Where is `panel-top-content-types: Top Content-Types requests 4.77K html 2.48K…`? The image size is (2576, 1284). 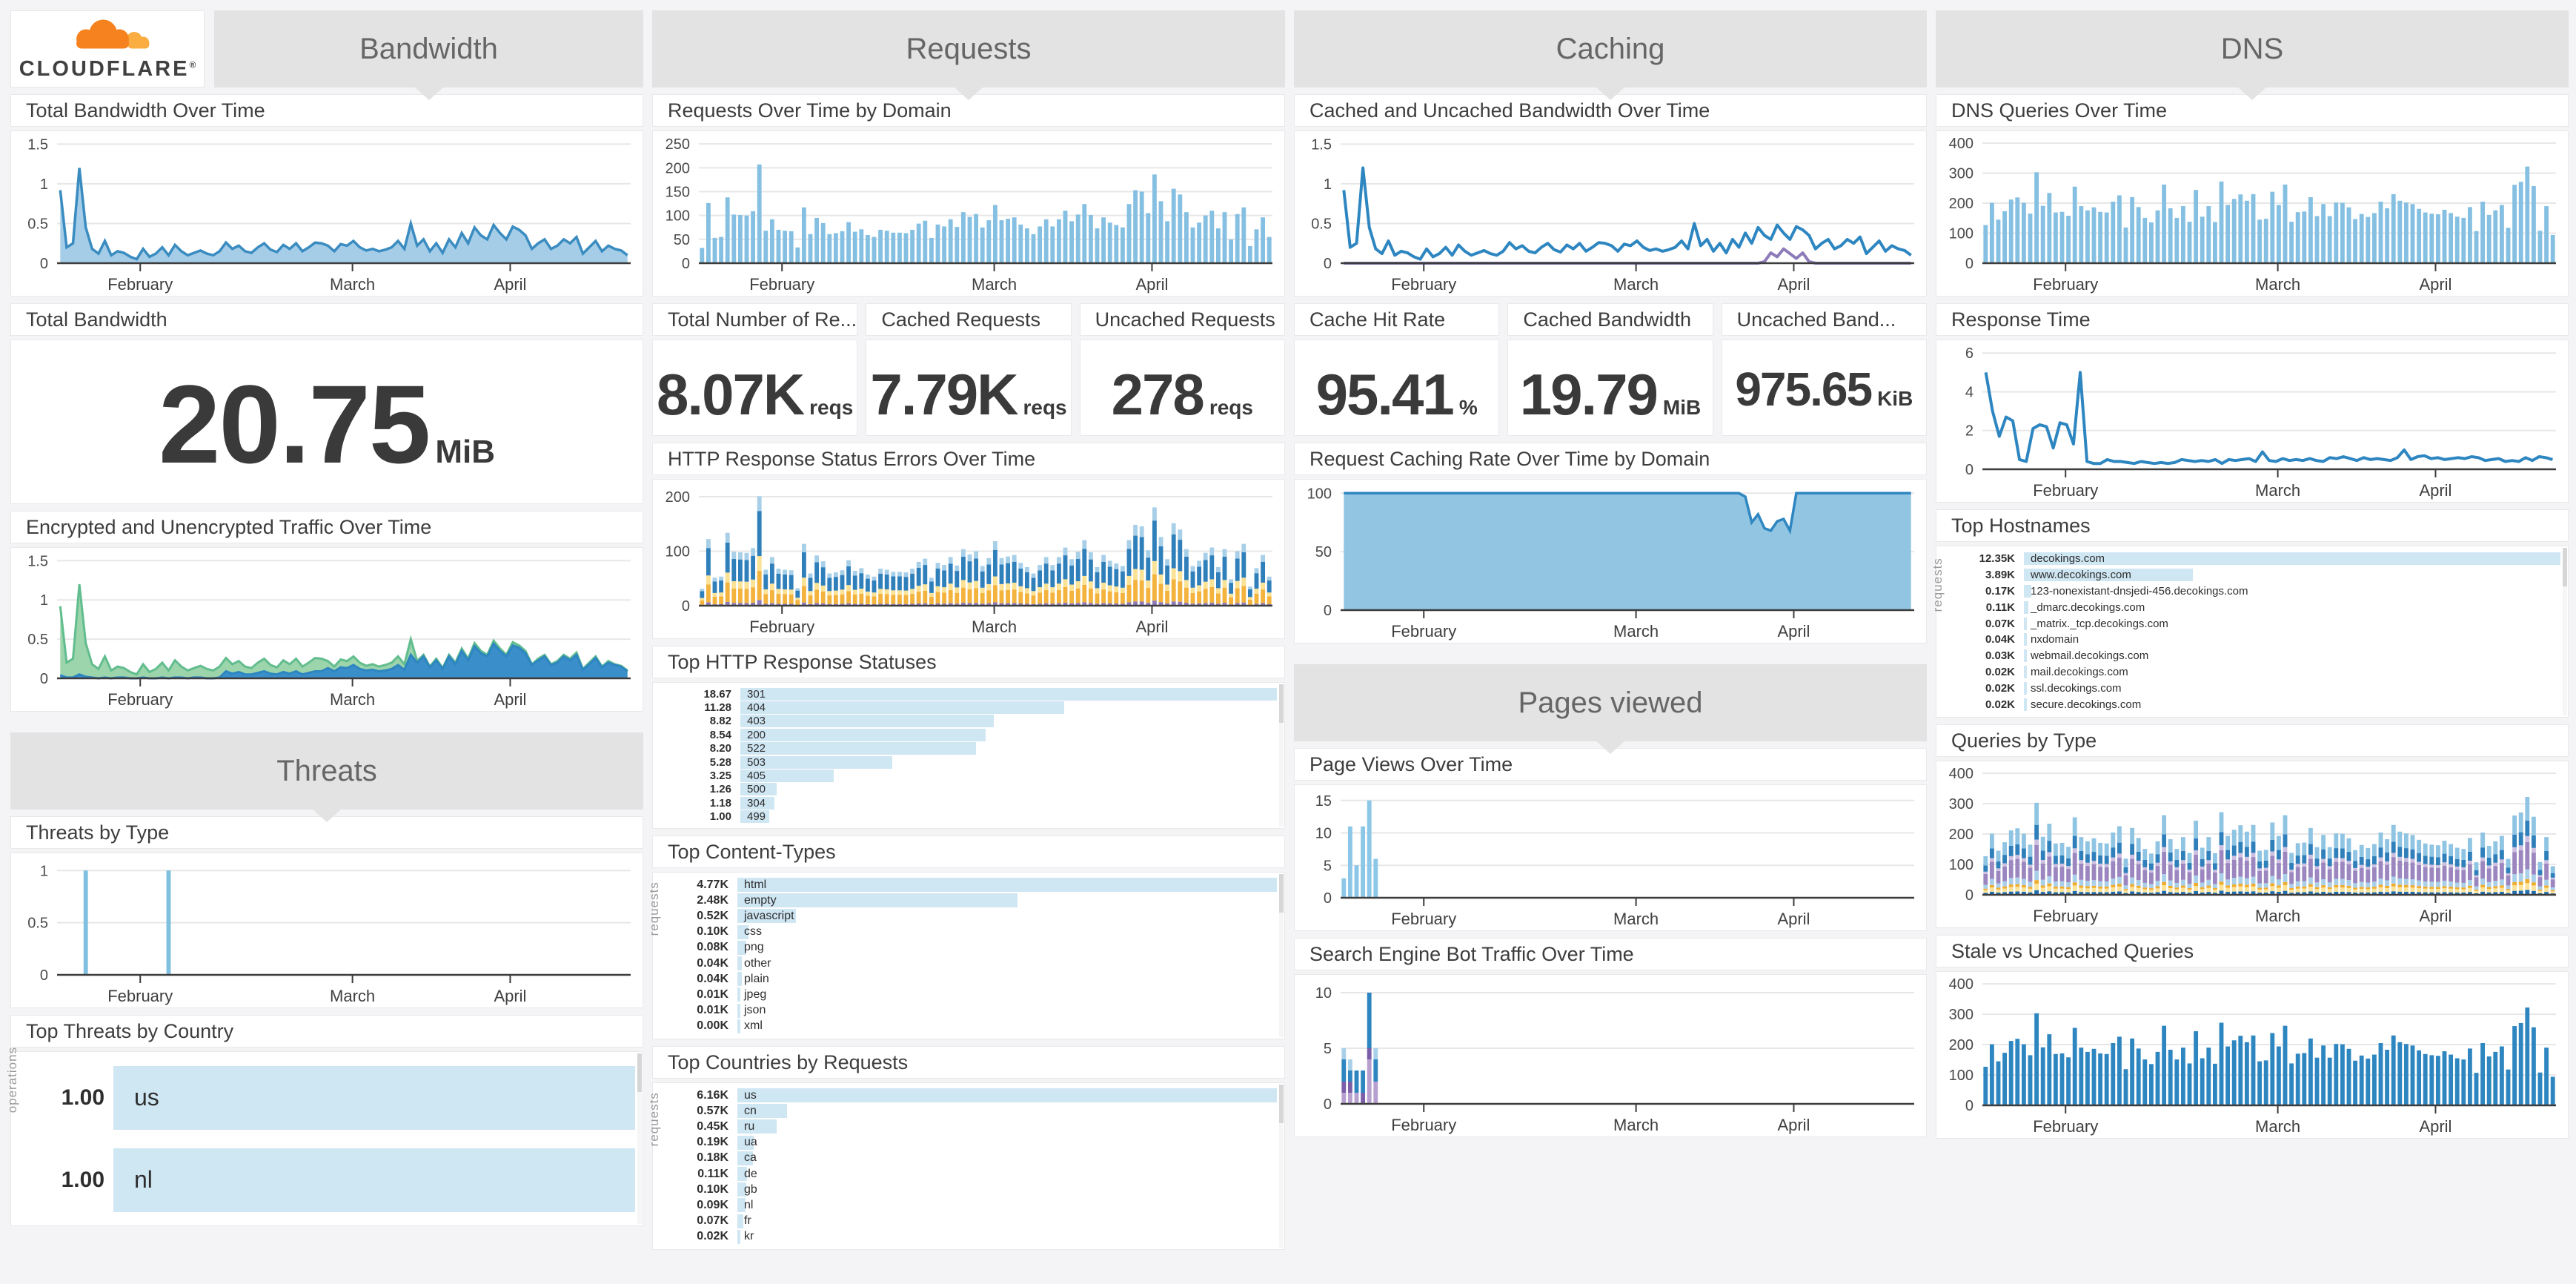 panel-top-content-types: Top Content-Types requests 4.77K html 2.48K… is located at coordinates (966, 937).